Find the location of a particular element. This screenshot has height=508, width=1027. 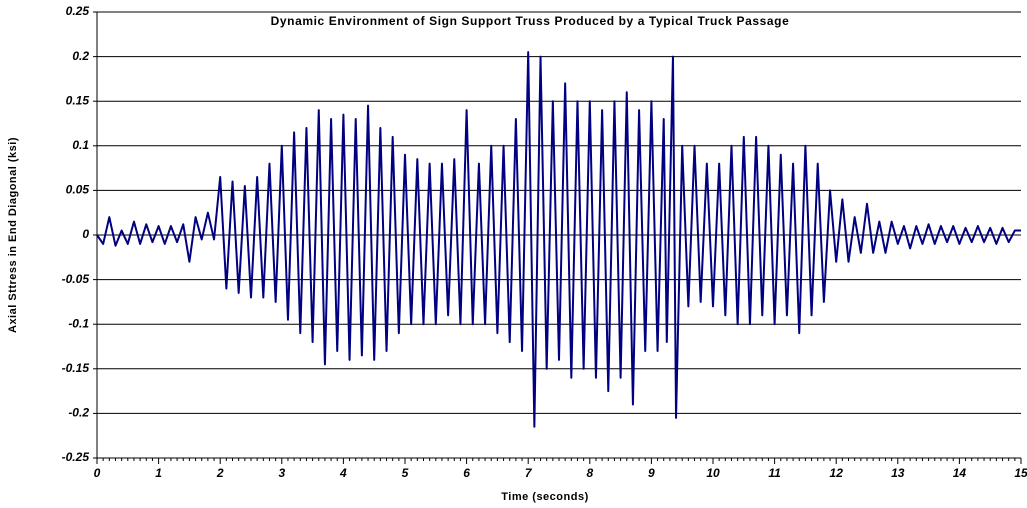

x-tick-label: 10 is located at coordinates (713, 473).